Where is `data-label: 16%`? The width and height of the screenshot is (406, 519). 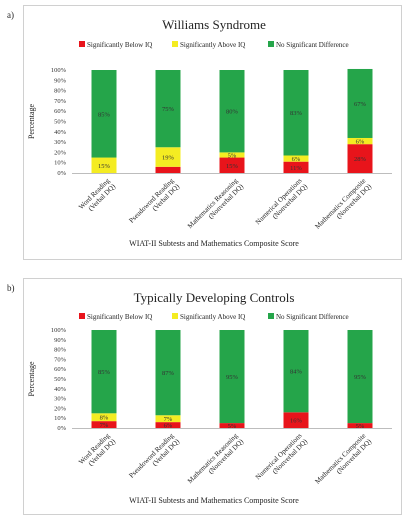 data-label: 16% is located at coordinates (296, 421).